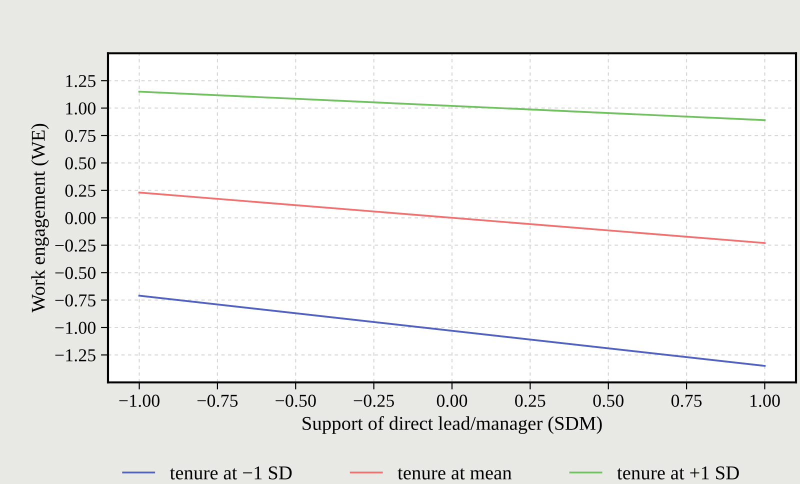  What do you see at coordinates (75, 245) in the screenshot?
I see `y-tick-label: −0.25` at bounding box center [75, 245].